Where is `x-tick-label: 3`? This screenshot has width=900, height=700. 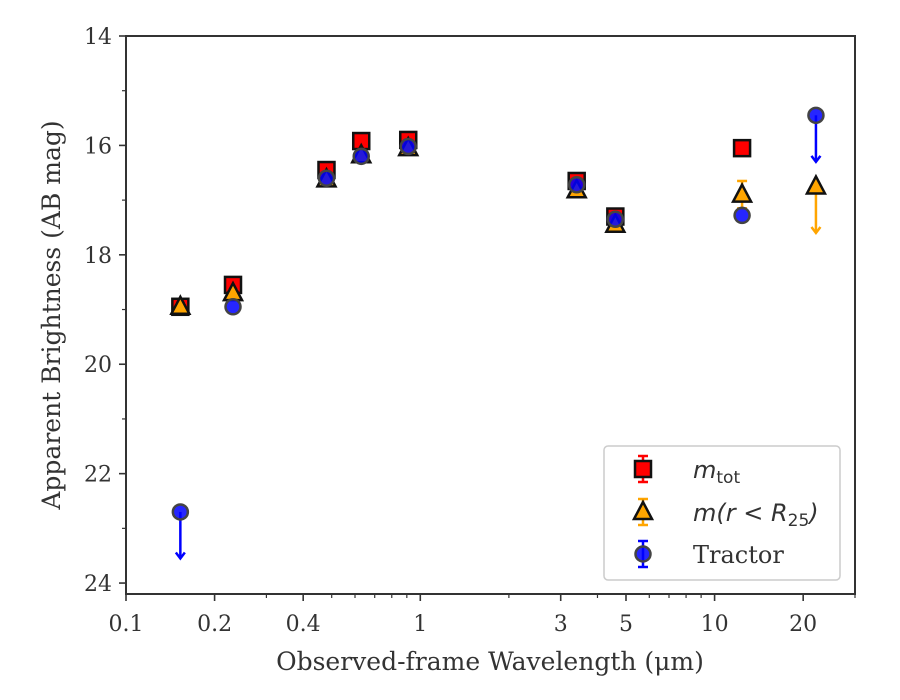 x-tick-label: 3 is located at coordinates (561, 624).